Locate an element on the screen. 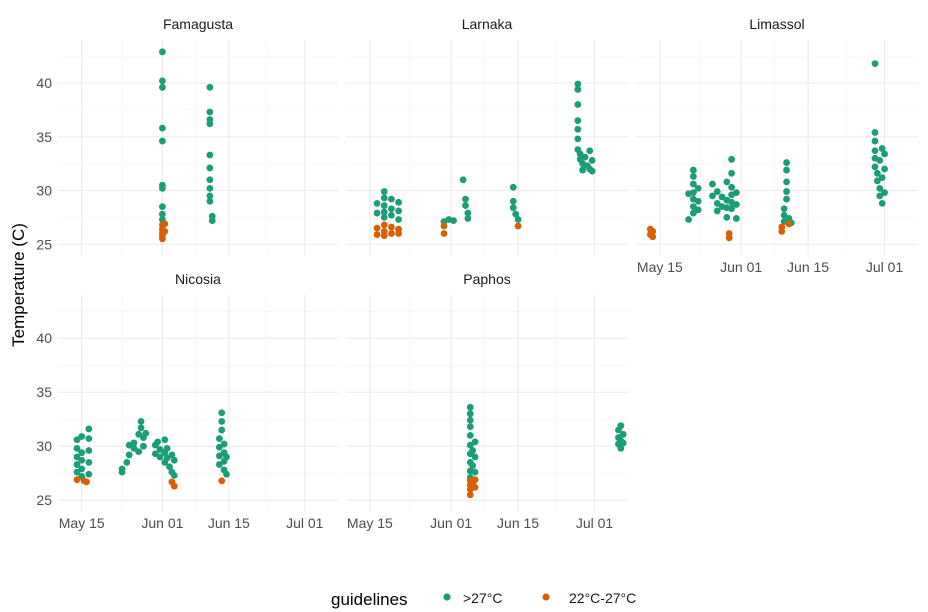 This screenshot has width=928, height=612. legend-label-above-27: >27°C is located at coordinates (482, 598).